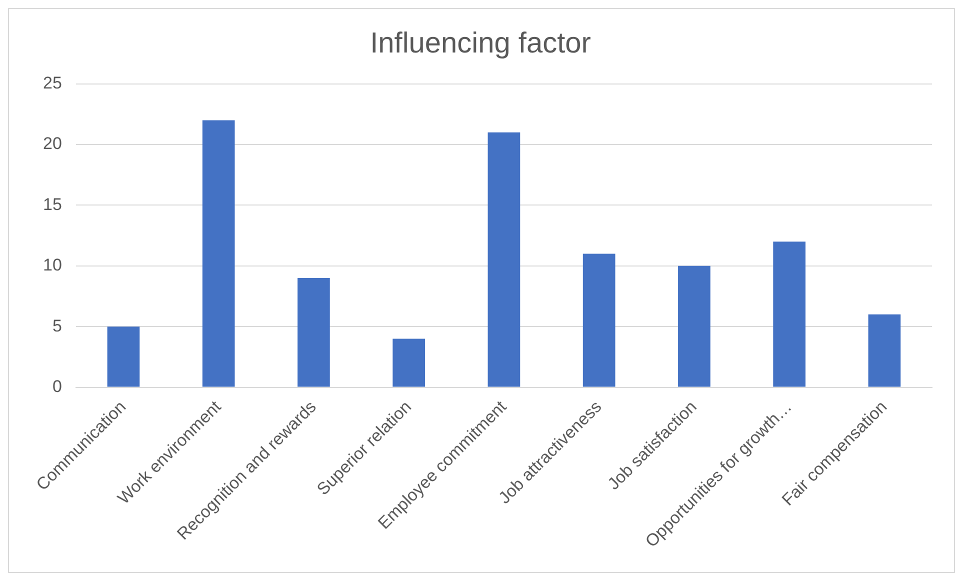 The height and width of the screenshot is (581, 963). What do you see at coordinates (52, 265) in the screenshot?
I see `y-tick-label: 10` at bounding box center [52, 265].